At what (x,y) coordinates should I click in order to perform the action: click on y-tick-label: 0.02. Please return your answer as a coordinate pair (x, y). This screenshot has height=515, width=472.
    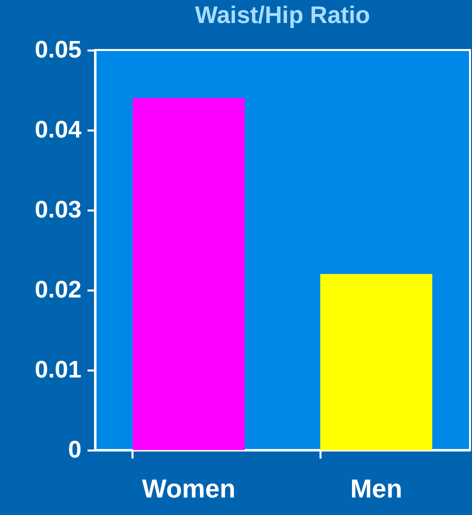
    Looking at the image, I should click on (58, 290).